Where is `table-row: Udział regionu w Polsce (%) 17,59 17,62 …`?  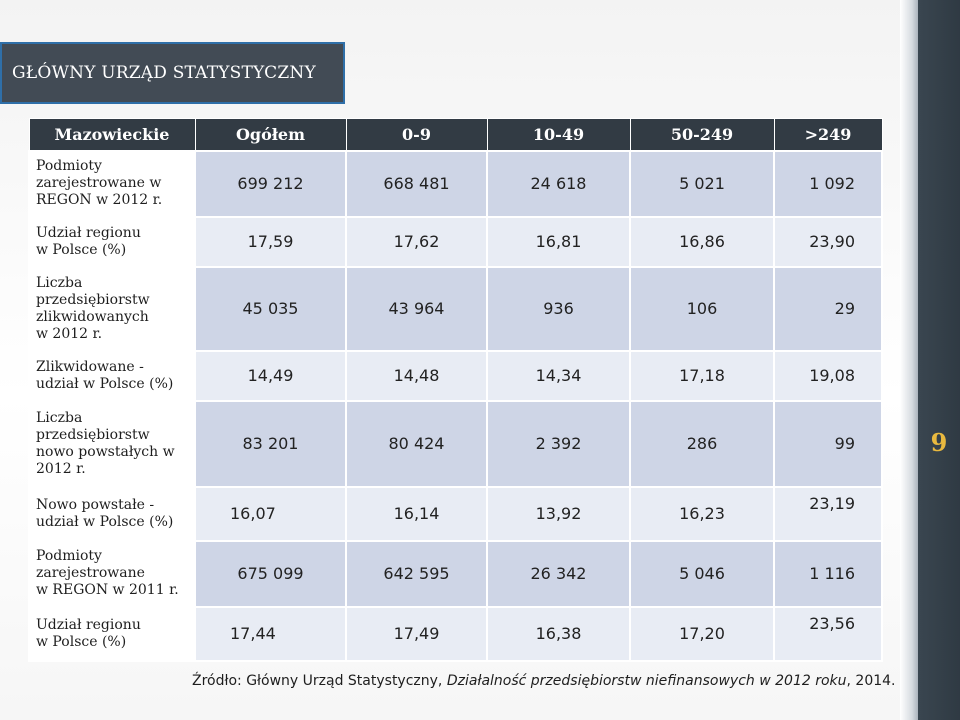
table-row: Udział regionu w Polsce (%) 17,59 17,62 … is located at coordinates (455, 241).